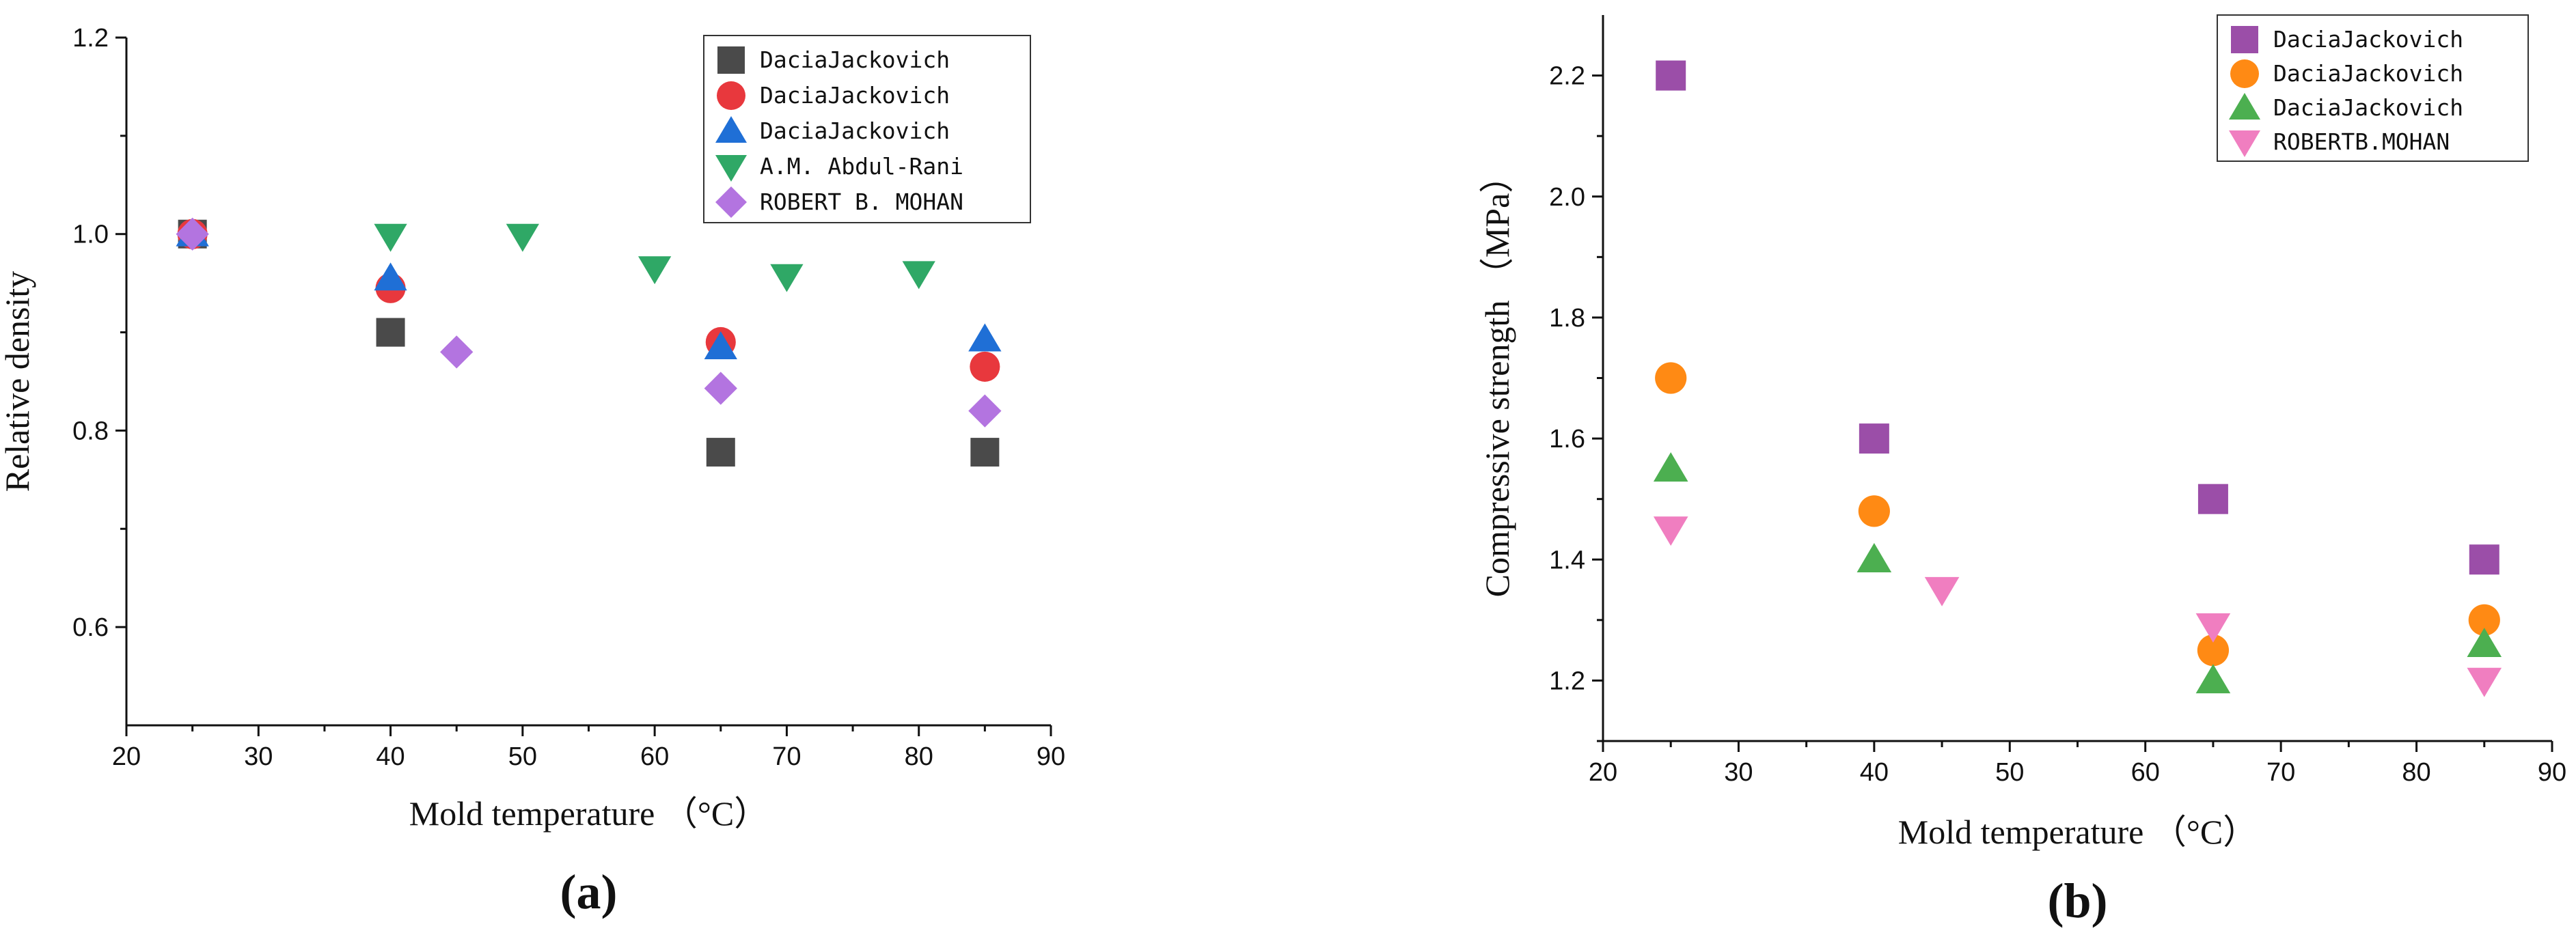  What do you see at coordinates (258, 756) in the screenshot?
I see `a-x-tick-label: 30` at bounding box center [258, 756].